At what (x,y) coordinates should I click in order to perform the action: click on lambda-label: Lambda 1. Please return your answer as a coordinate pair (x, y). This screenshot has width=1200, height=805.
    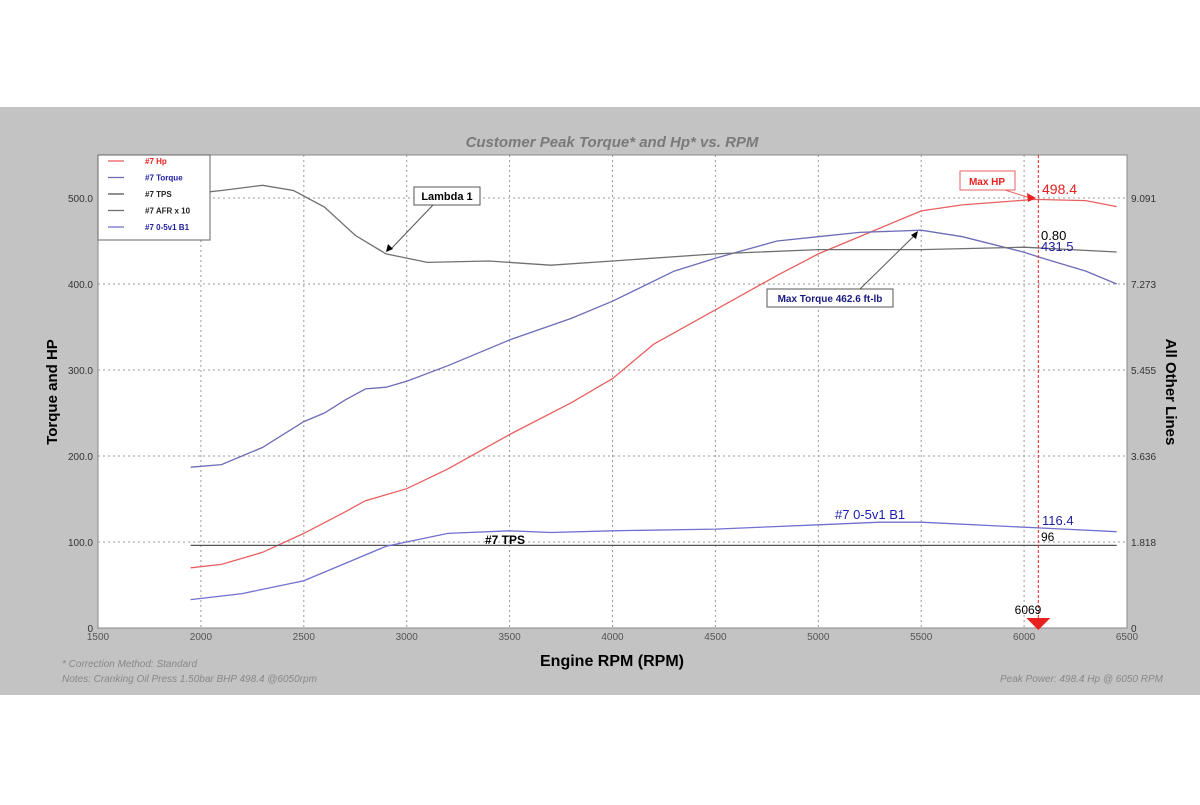
    Looking at the image, I should click on (446, 197).